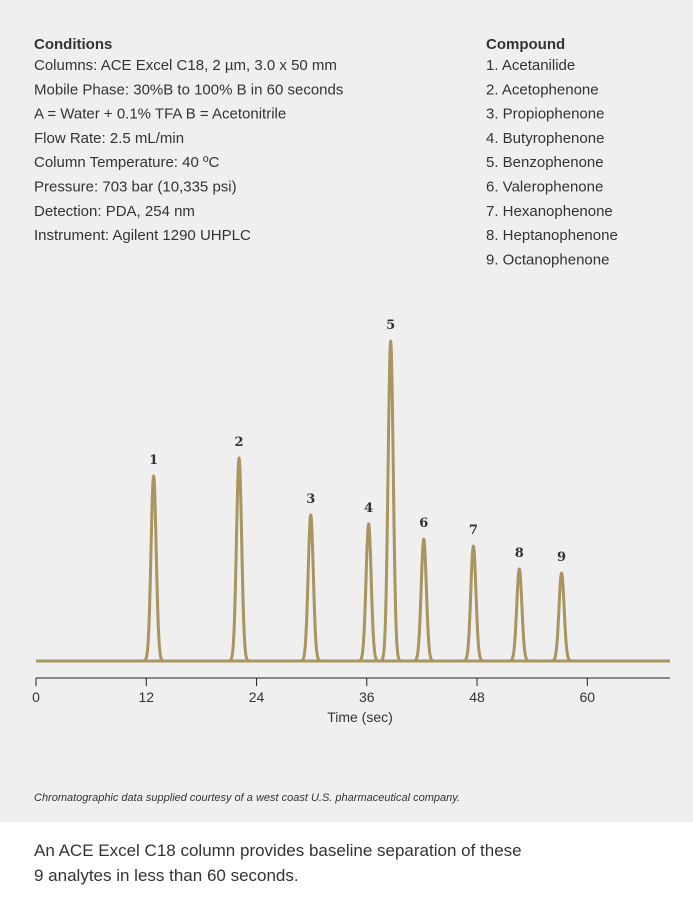 The width and height of the screenshot is (693, 904). I want to click on compound-item: 4. Butyrophenone, so click(545, 138).